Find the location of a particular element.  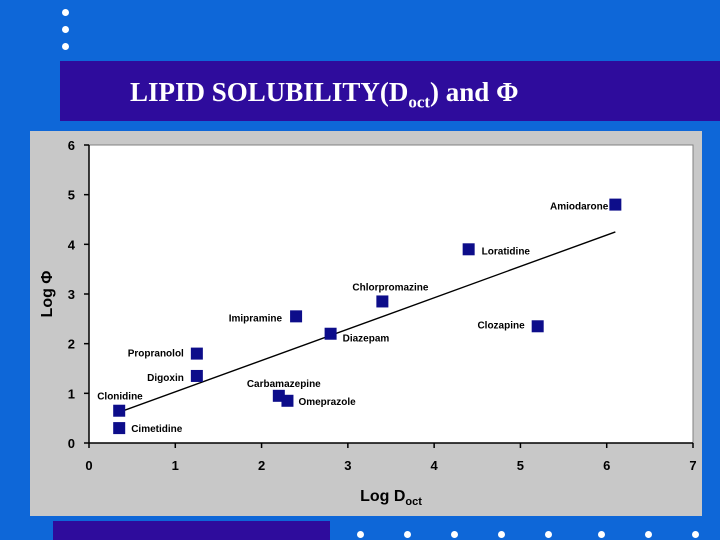

data-point-label: Omeprazole is located at coordinates (327, 402).